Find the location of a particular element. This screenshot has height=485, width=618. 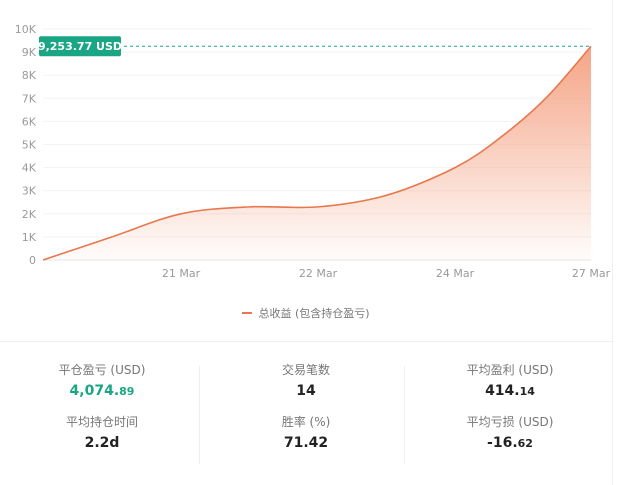

stat-label: 平均盈利 (USD) is located at coordinates (510, 370).